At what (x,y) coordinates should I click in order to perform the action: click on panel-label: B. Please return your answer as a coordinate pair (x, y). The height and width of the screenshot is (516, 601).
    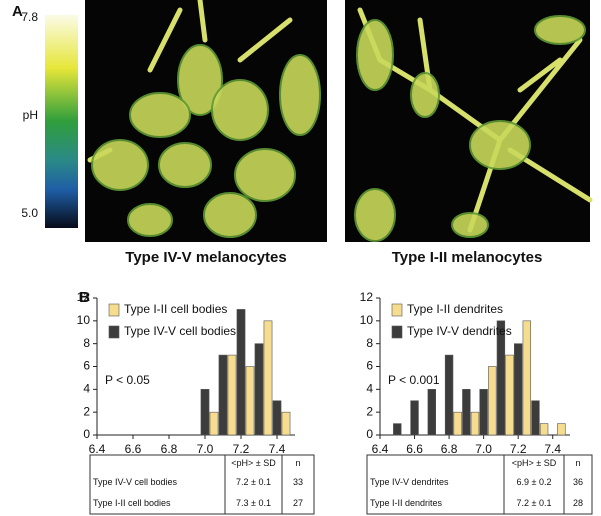
    Looking at the image, I should click on (84, 297).